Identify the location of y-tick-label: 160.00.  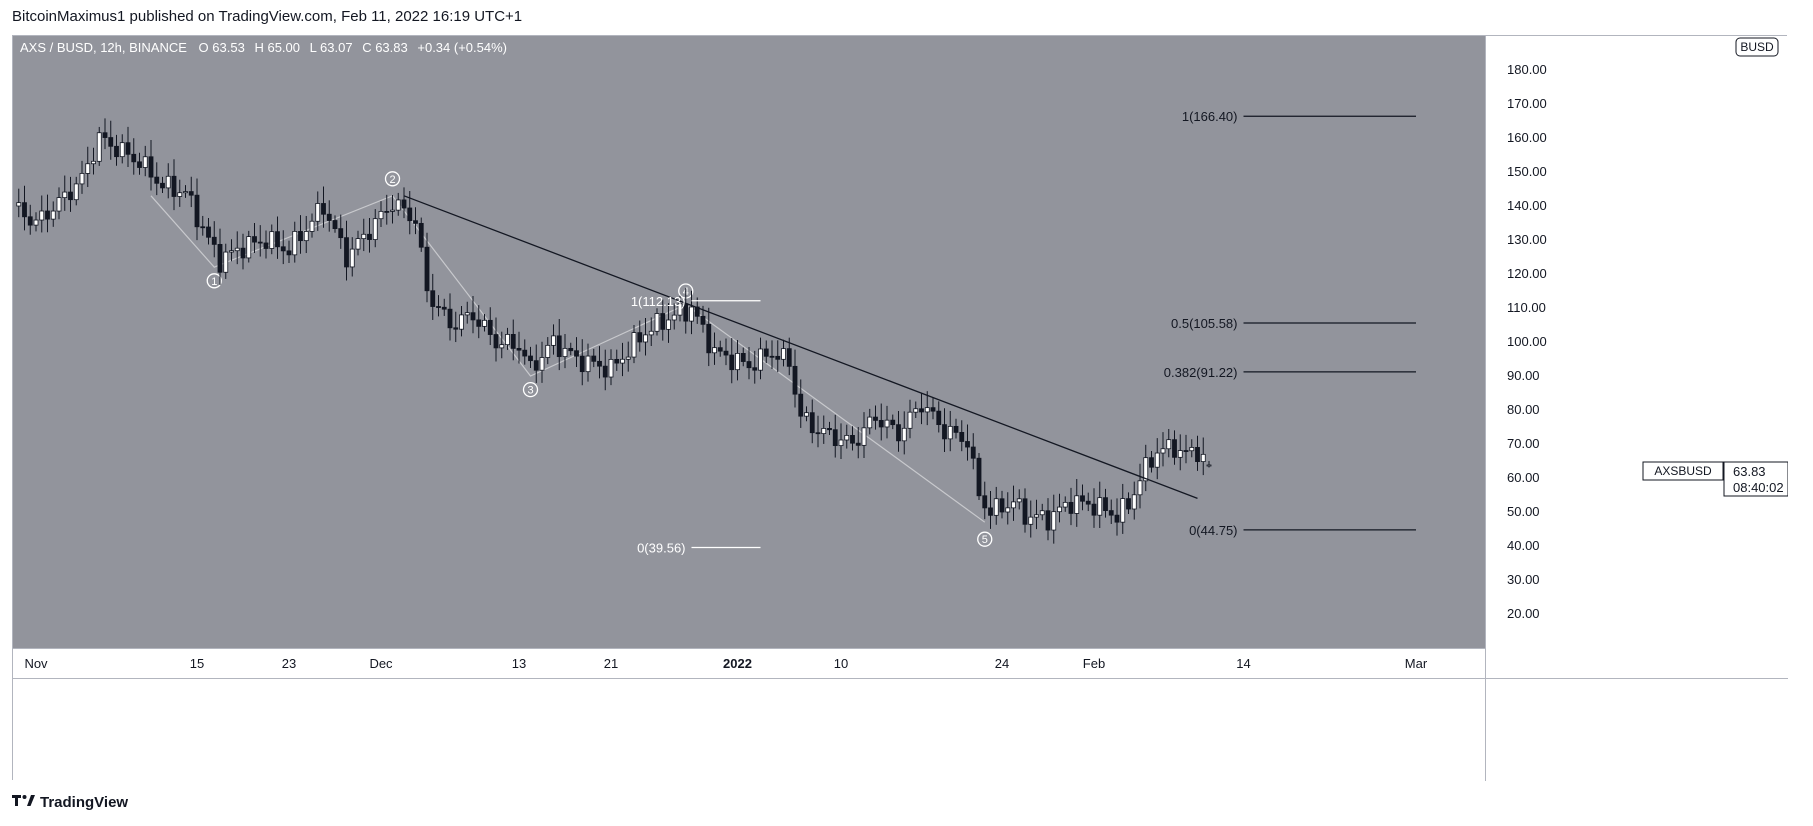
(1527, 137).